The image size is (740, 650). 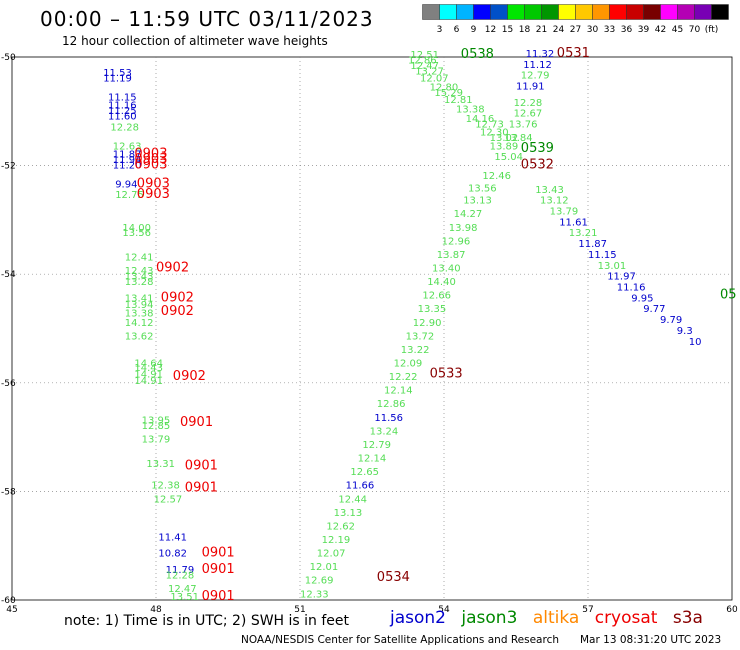 I want to click on colorbar-label: 3, so click(x=440, y=30).